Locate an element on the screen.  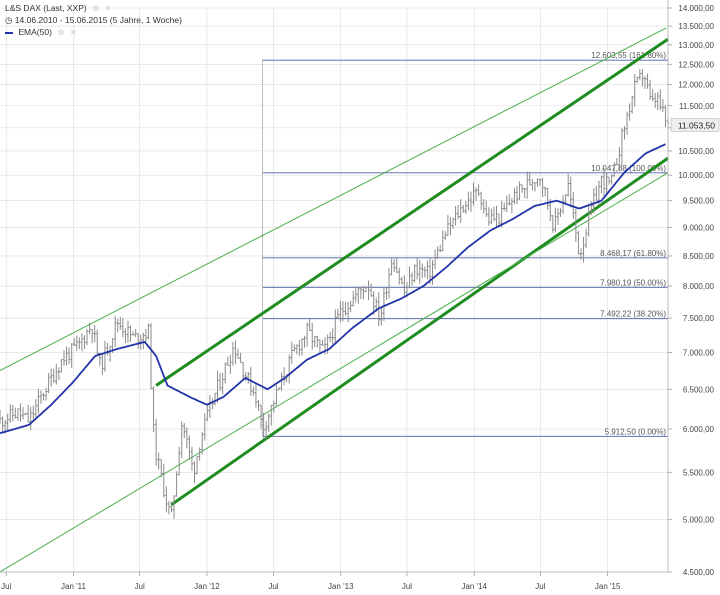
y-tick-label: 13.500,00 is located at coordinates (696, 26).